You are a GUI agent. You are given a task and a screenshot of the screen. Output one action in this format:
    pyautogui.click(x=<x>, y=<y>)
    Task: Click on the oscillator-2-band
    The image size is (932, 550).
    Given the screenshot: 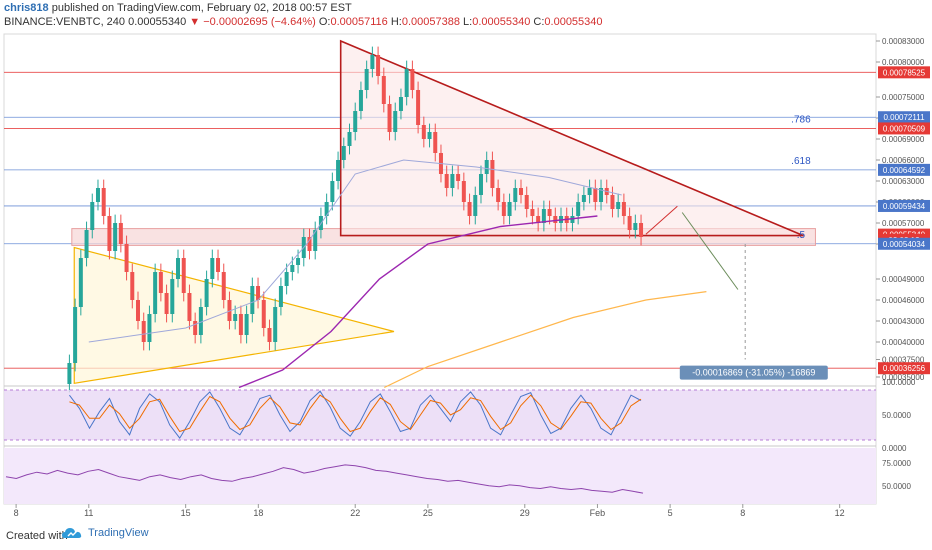 What is the action you would take?
    pyautogui.click(x=440, y=476)
    